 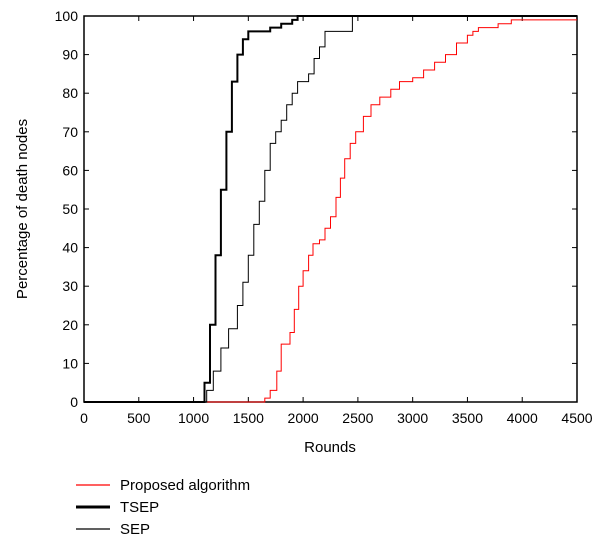 What do you see at coordinates (70, 363) in the screenshot?
I see `y-tick-label: 10` at bounding box center [70, 363].